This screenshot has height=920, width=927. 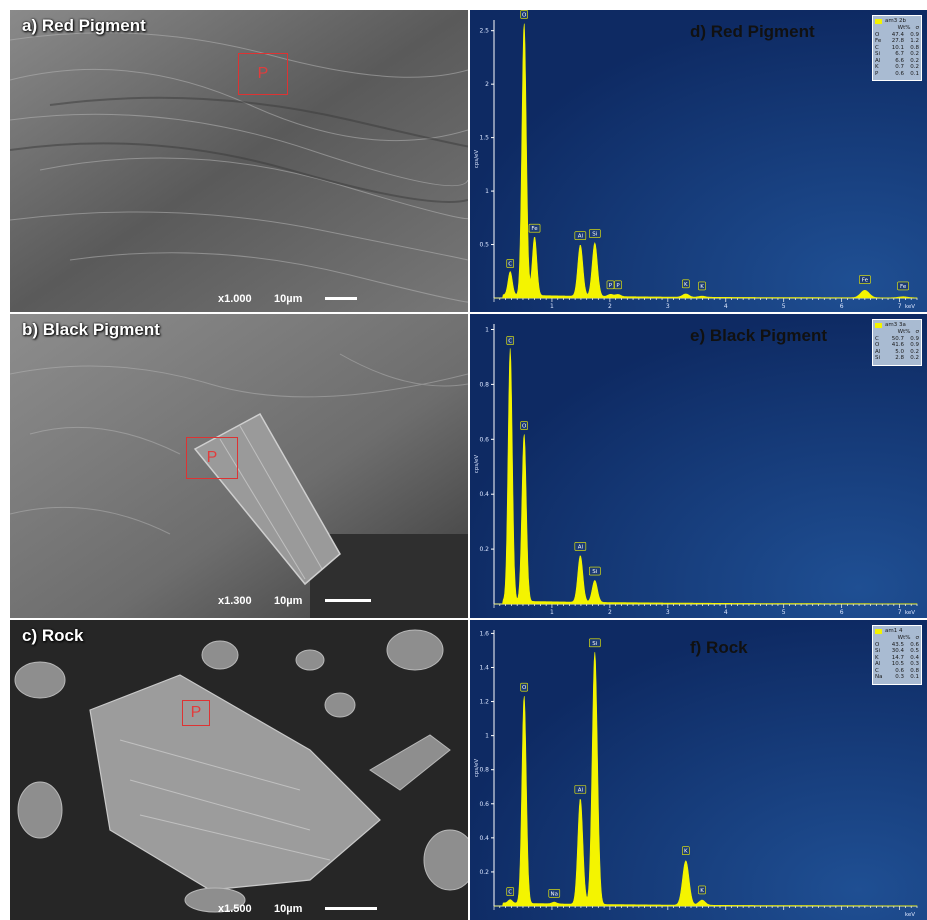 I want to click on legend-cell: 1.2, so click(x=914, y=41).